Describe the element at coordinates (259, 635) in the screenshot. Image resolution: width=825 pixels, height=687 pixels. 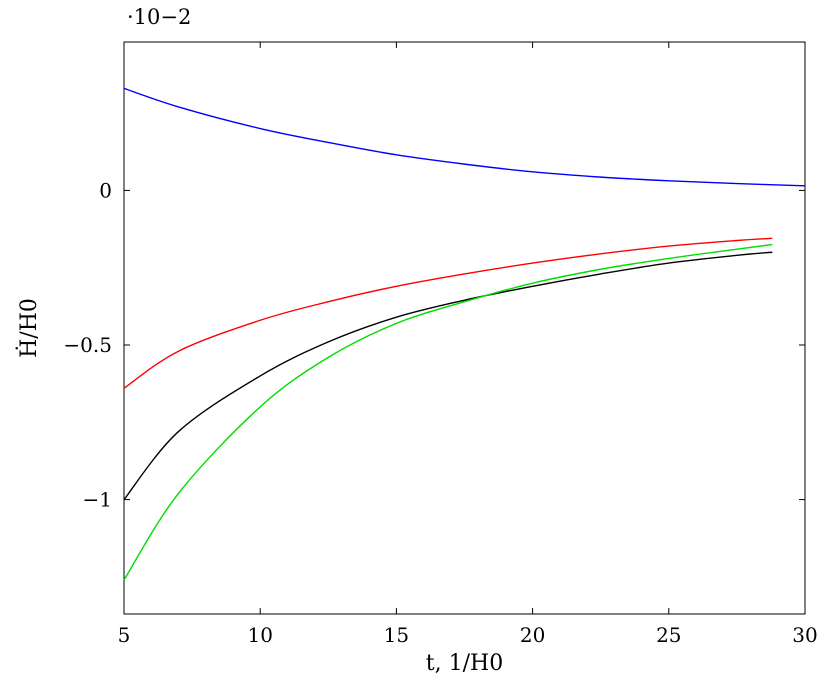
I see `x-tick-label: 10` at that location.